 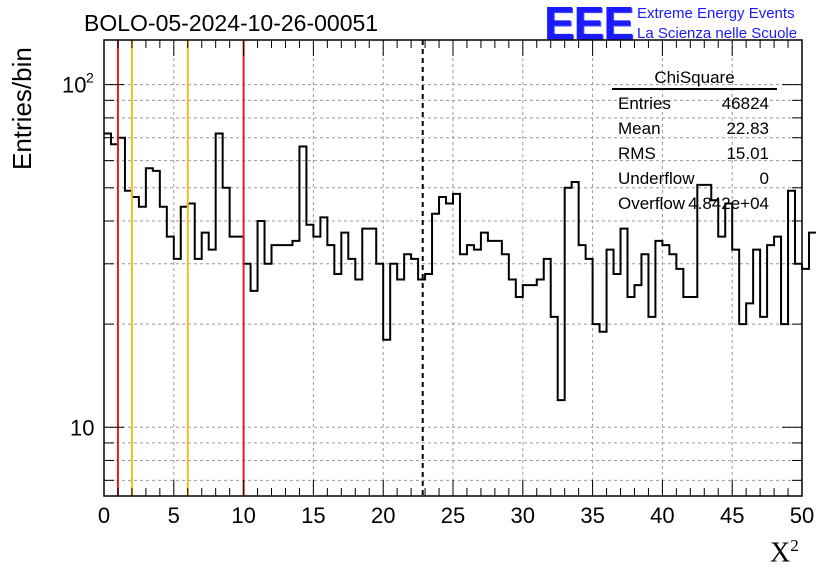 I want to click on x-tick-label: 0, so click(x=104, y=515).